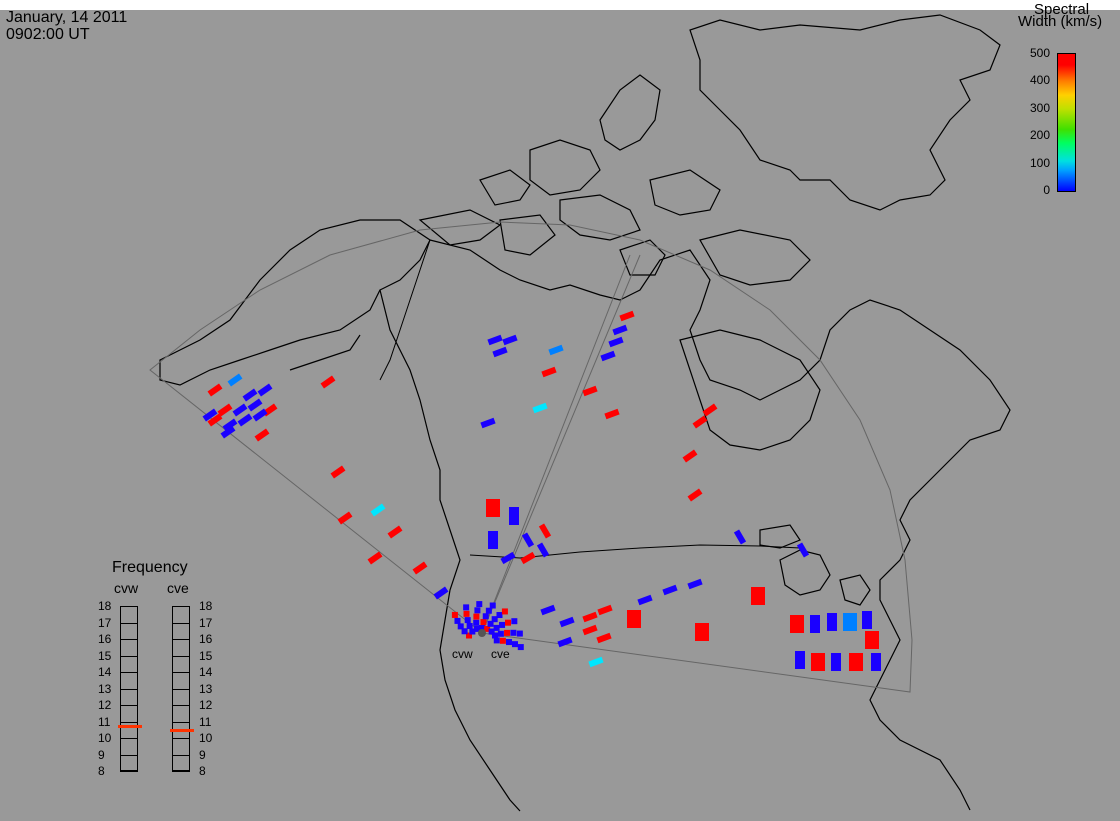 The image size is (1120, 821). I want to click on spectral-width-colorbar, so click(1066, 122).